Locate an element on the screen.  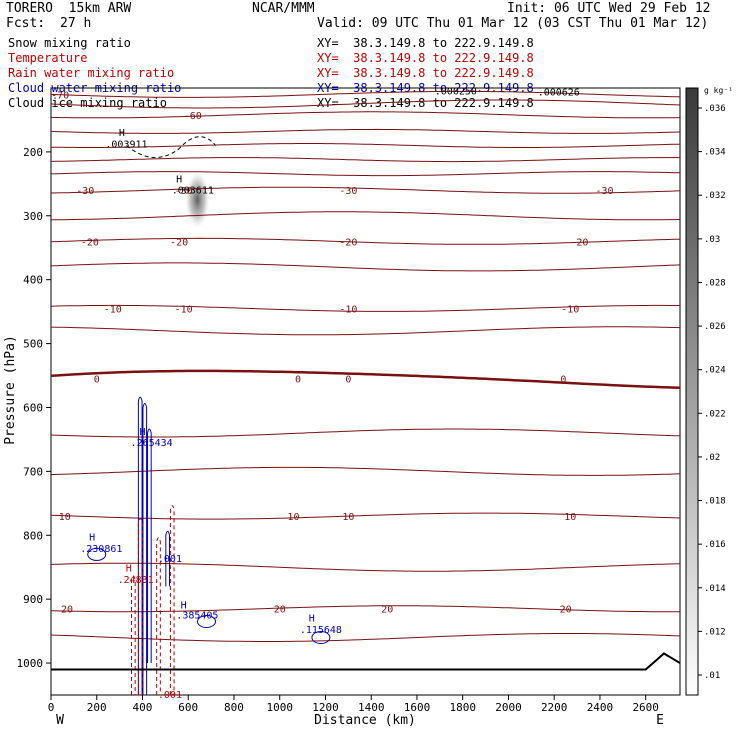
colorbar-tick-label: .024 is located at coordinates (715, 371).